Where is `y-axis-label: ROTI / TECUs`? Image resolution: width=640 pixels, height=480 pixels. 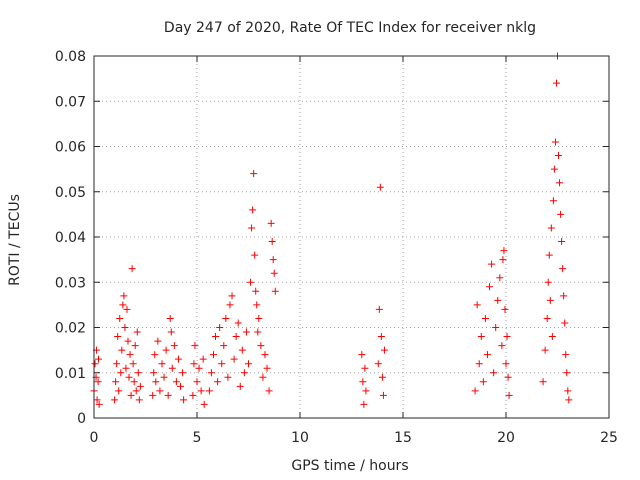 y-axis-label: ROTI / TECUs is located at coordinates (15, 240).